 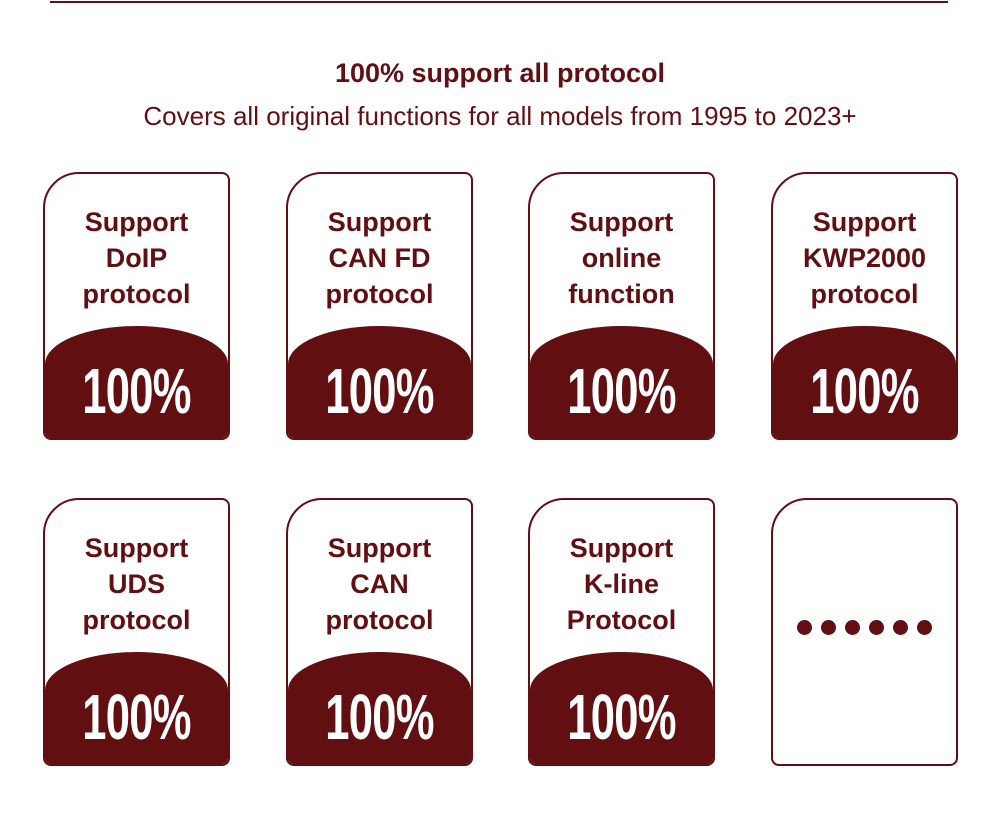 I want to click on card-label: Support CAN protocol, so click(x=379, y=584).